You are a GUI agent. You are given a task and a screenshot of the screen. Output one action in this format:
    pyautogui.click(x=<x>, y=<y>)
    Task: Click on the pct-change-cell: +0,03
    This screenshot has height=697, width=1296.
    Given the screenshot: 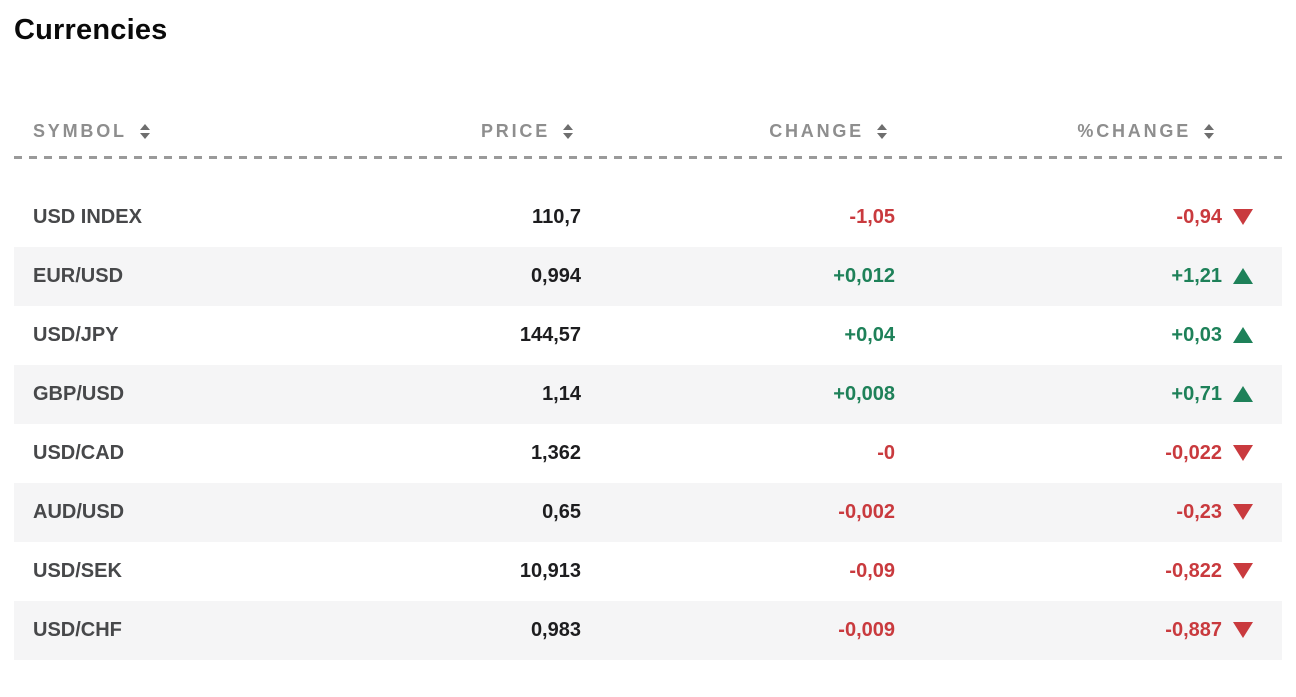 What is the action you would take?
    pyautogui.click(x=1196, y=335)
    